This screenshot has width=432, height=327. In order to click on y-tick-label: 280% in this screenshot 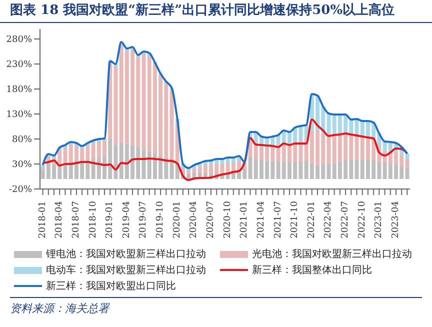, I will do `click(19, 40)`.